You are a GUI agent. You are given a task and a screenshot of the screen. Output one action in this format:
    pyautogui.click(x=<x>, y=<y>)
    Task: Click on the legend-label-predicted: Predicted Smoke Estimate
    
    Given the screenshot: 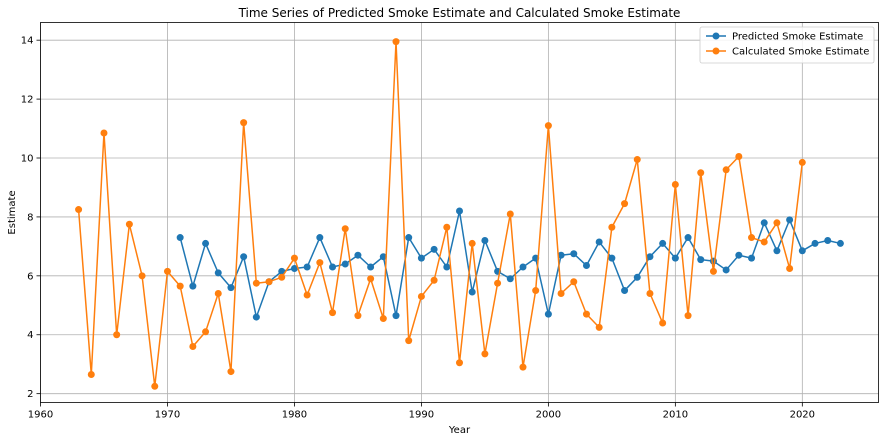 What is the action you would take?
    pyautogui.click(x=797, y=37)
    